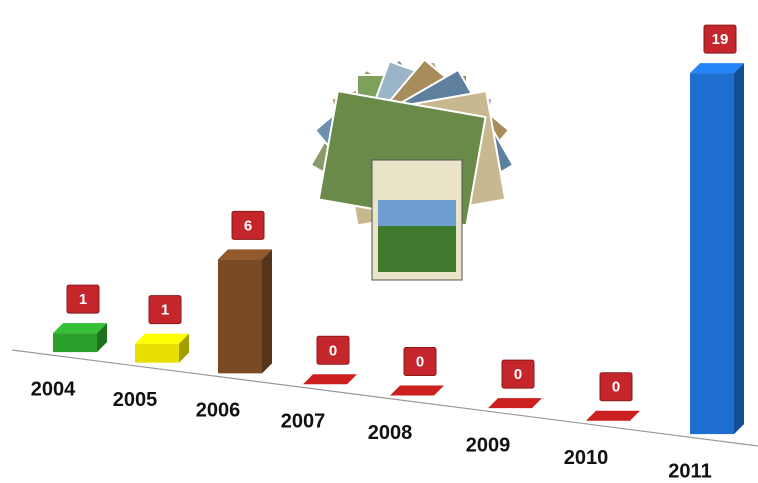  I want to click on x-tick-label: 2004, so click(53, 389).